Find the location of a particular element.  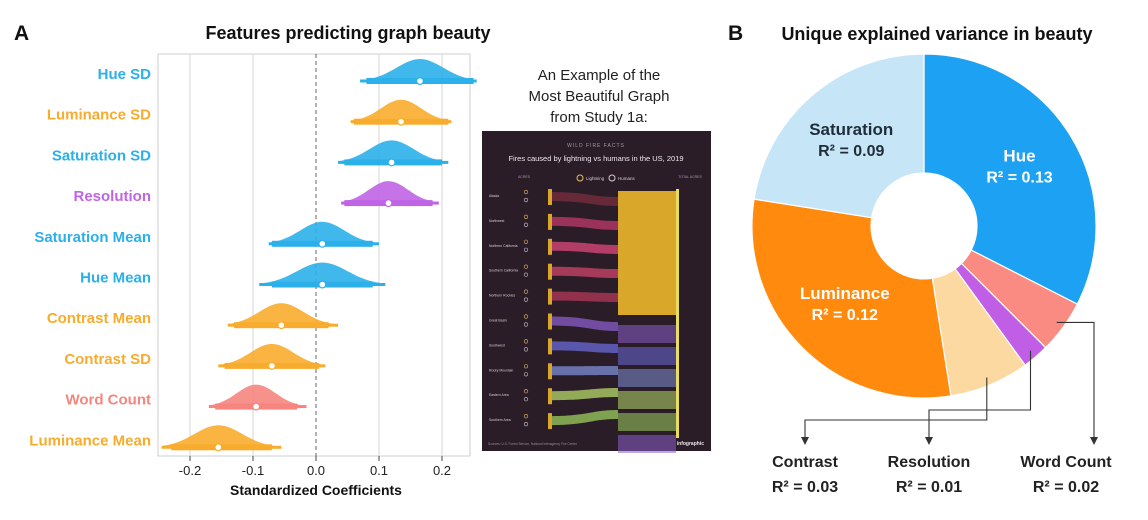

density-saturation-sd is located at coordinates (393, 151).